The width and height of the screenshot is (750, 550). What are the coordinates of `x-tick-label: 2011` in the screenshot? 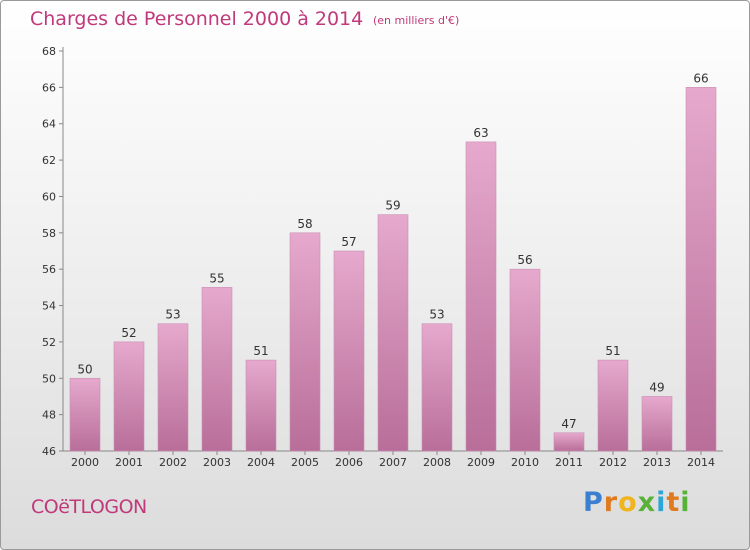 It's located at (569, 462).